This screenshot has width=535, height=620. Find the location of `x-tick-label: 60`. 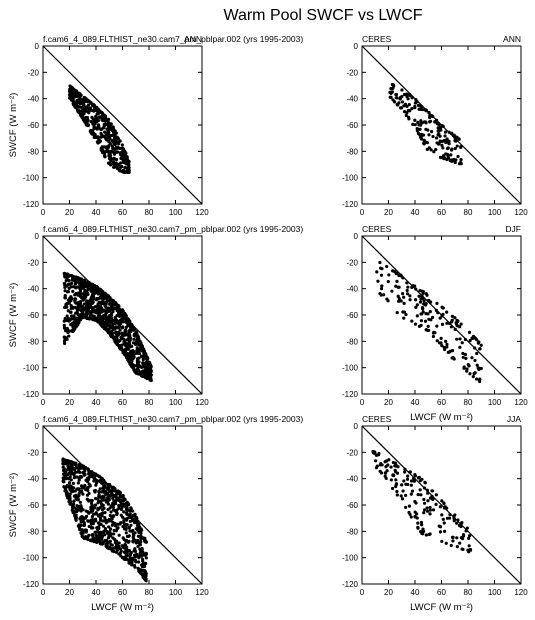

x-tick-label: 60 is located at coordinates (122, 212).